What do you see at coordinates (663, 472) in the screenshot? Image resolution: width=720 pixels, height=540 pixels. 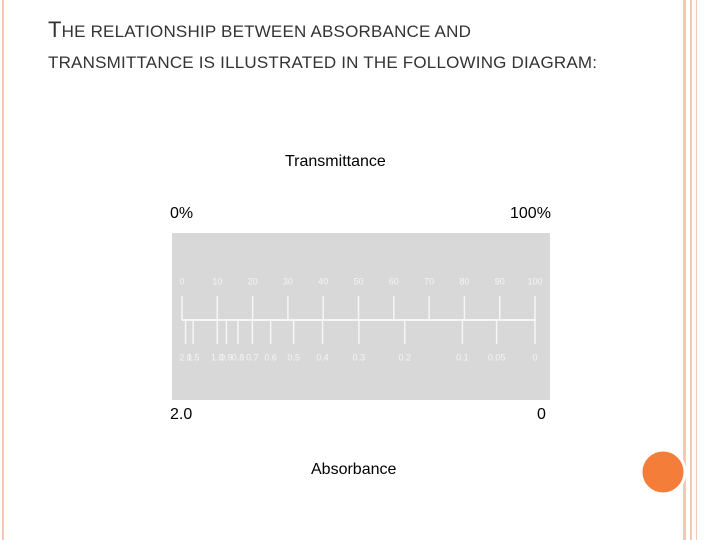 I see `accent-circle` at bounding box center [663, 472].